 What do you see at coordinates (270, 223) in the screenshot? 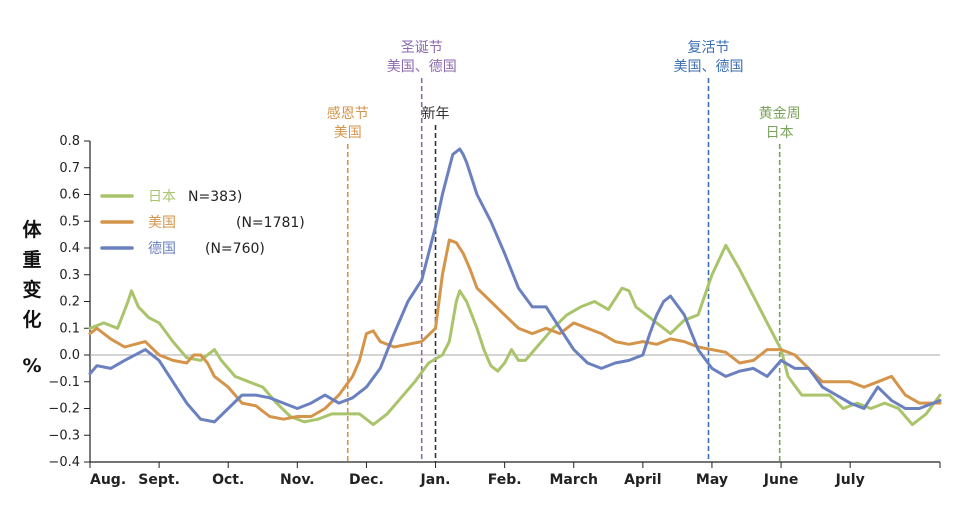
I see `legend-n: (N=1781)` at bounding box center [270, 223].